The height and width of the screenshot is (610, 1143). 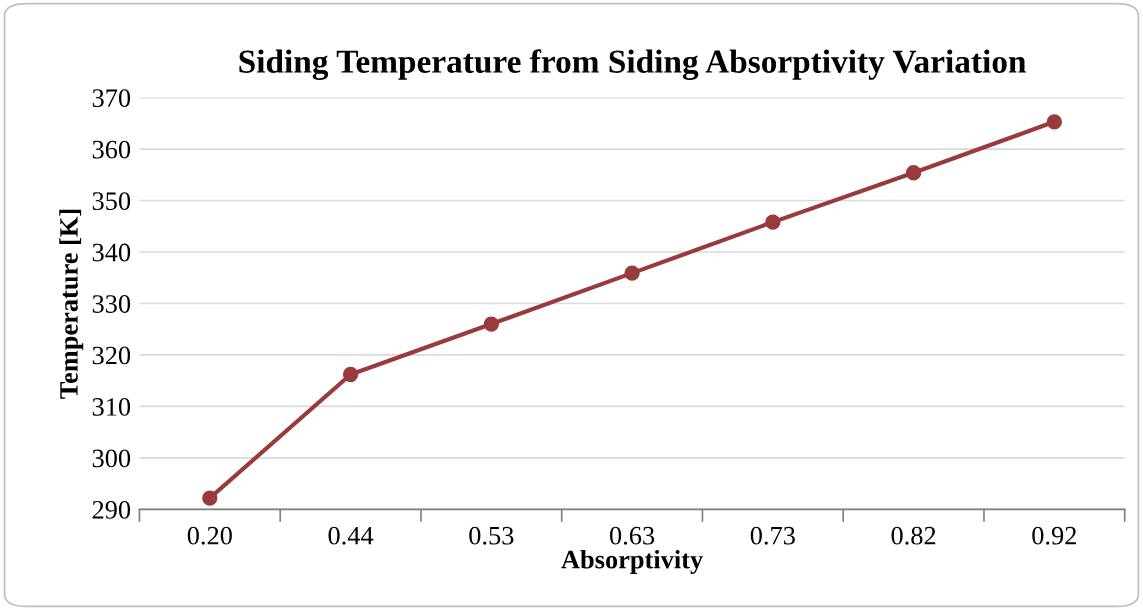 What do you see at coordinates (772, 535) in the screenshot?
I see `x-tick-label: 0.73` at bounding box center [772, 535].